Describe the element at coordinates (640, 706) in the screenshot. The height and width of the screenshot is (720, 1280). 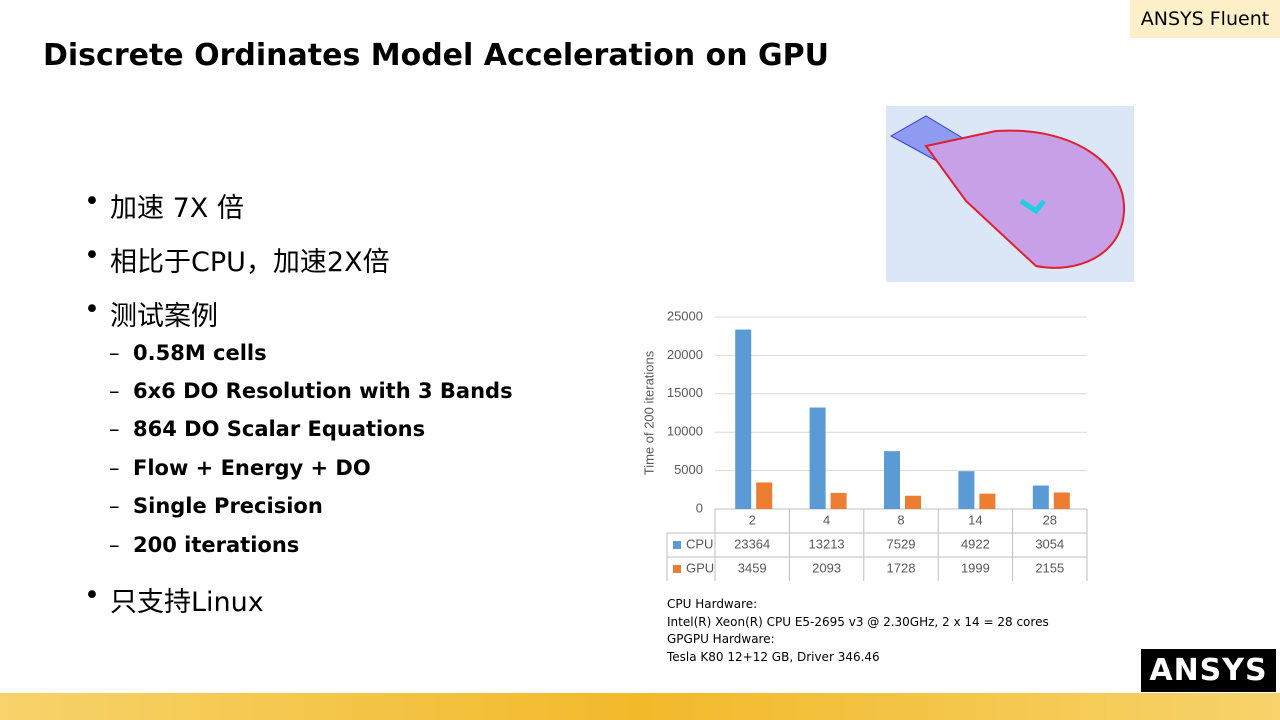
I see `footer-band` at that location.